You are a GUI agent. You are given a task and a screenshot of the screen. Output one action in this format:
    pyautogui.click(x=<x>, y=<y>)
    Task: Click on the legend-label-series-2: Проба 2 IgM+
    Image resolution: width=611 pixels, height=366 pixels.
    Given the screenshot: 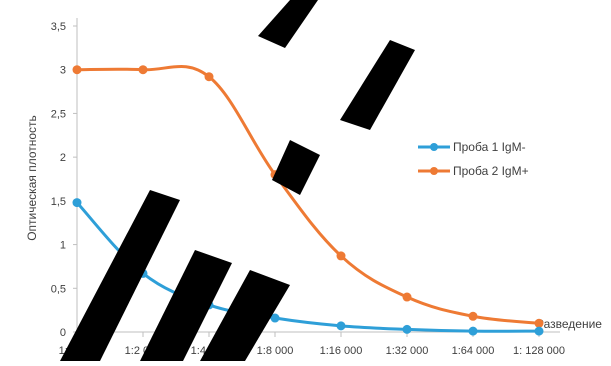 What is the action you would take?
    pyautogui.click(x=491, y=171)
    